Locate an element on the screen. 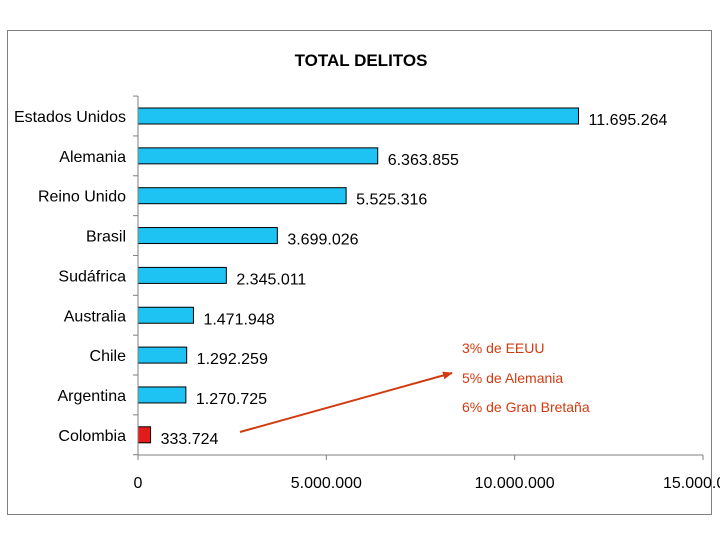  annotation-arrow is located at coordinates (346, 402).